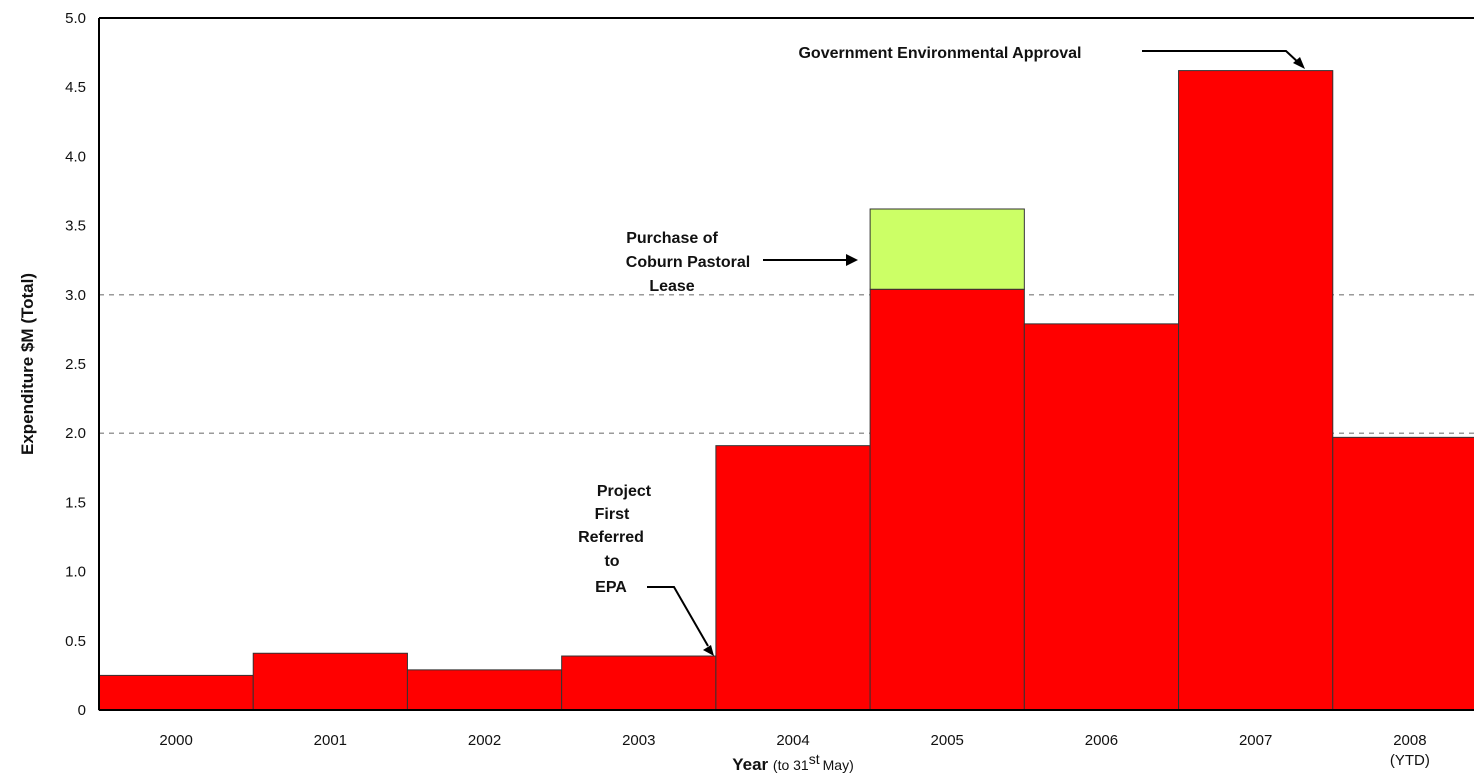  Describe the element at coordinates (75, 641) in the screenshot. I see `y-tick-label: 0.5` at that location.